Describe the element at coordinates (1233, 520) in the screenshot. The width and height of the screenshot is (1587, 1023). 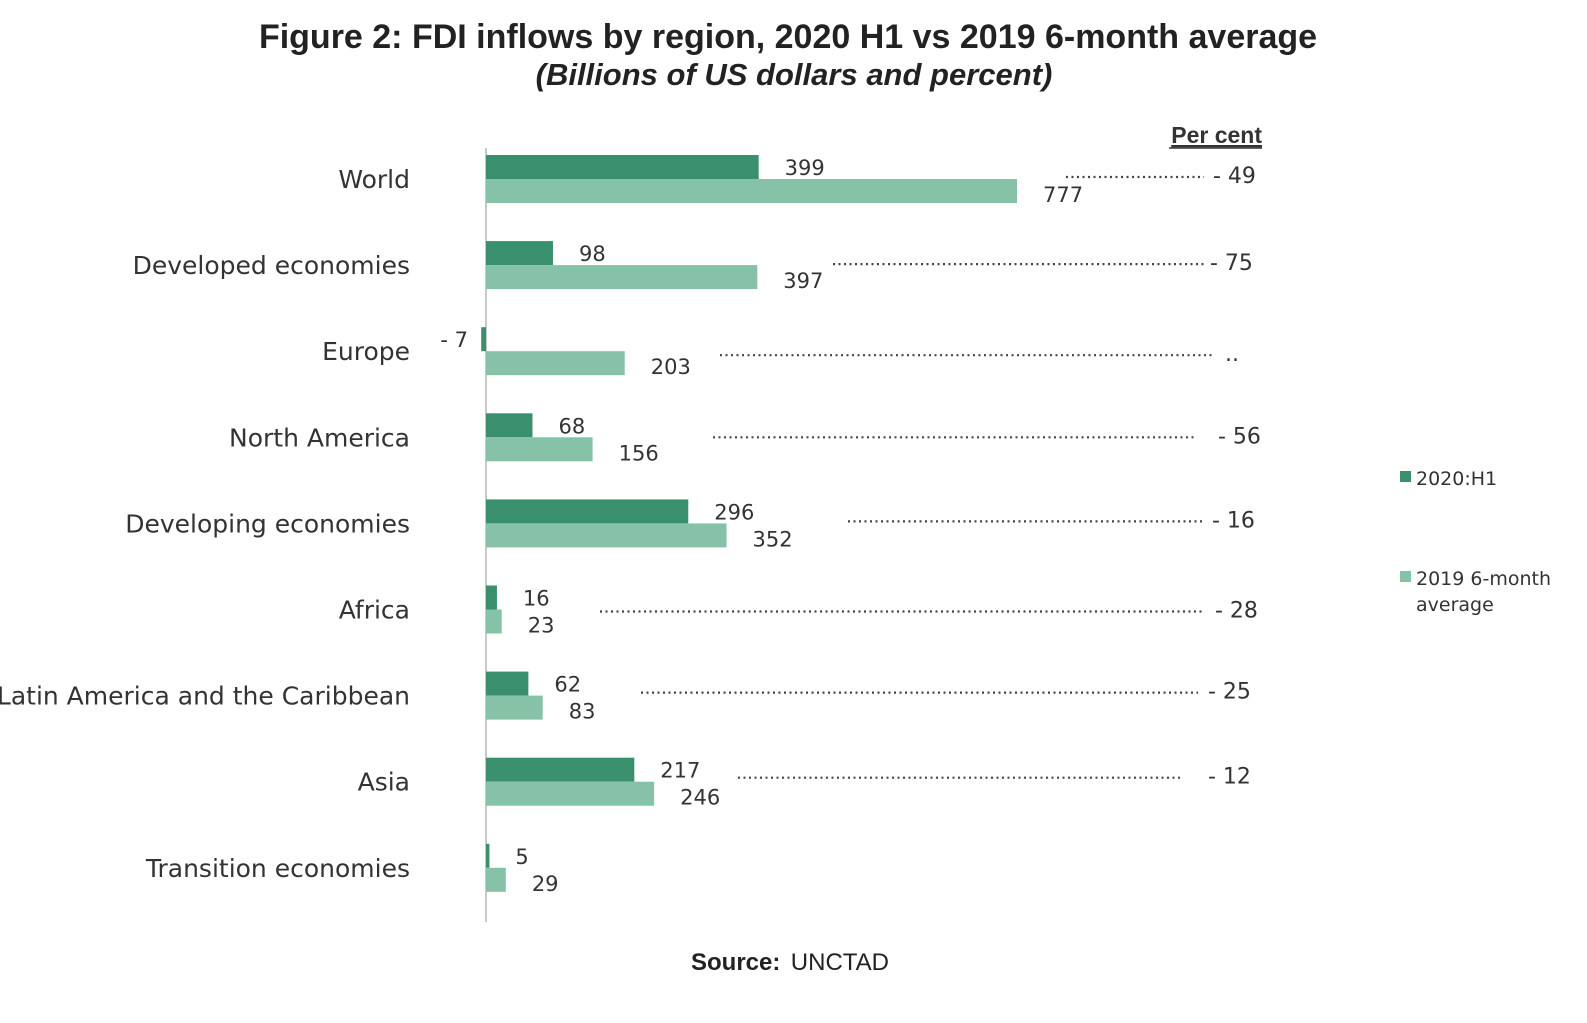
I see `percent-change-developing-economies: - 16` at that location.